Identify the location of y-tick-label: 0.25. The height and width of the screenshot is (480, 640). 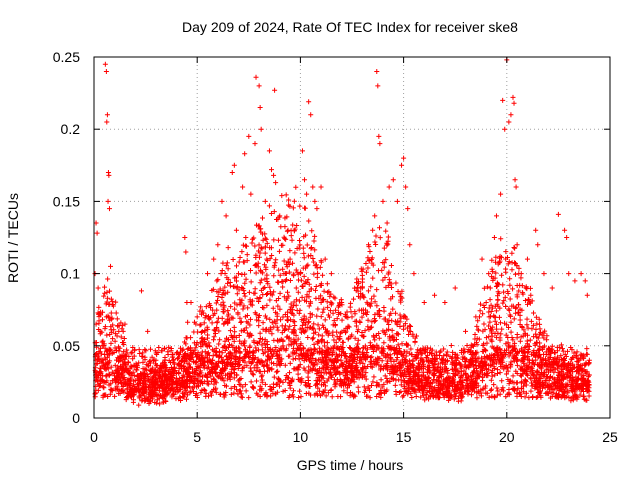
(66, 57).